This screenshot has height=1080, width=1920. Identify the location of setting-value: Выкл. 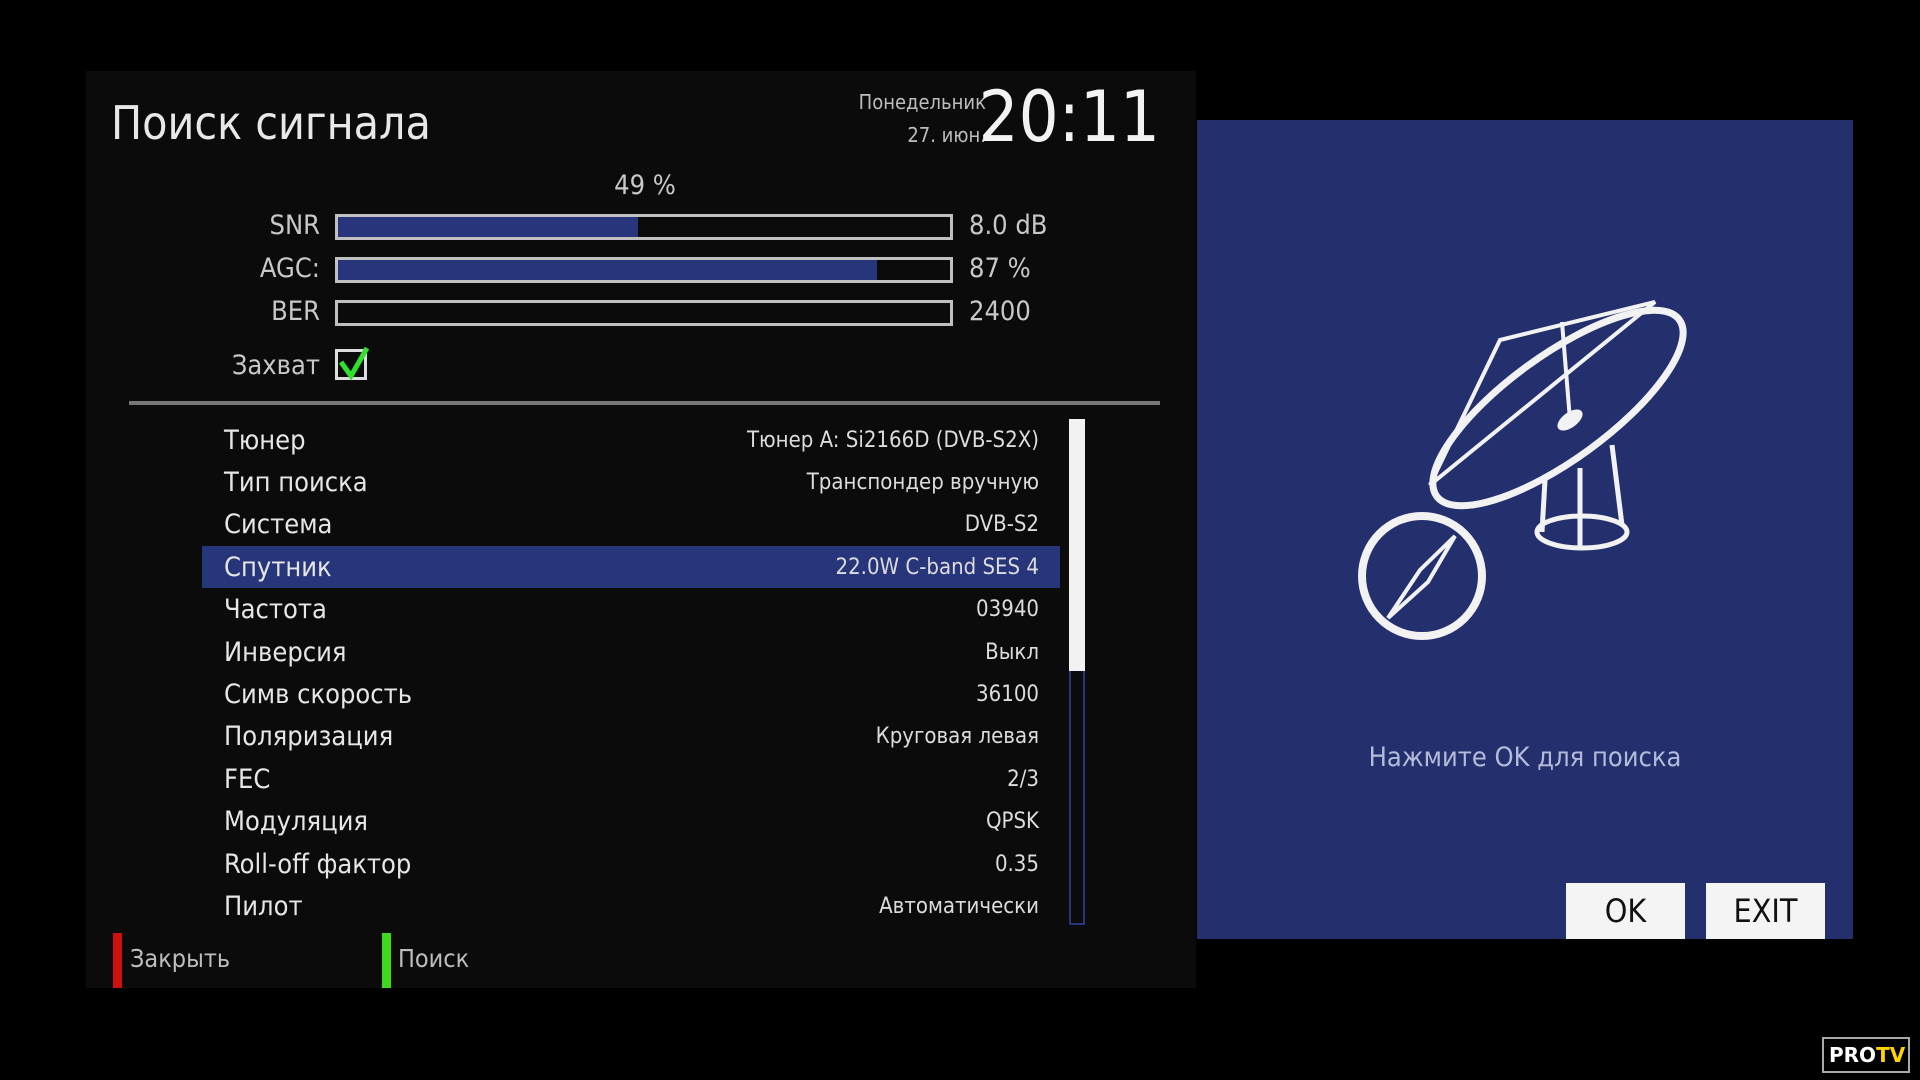
(1012, 652).